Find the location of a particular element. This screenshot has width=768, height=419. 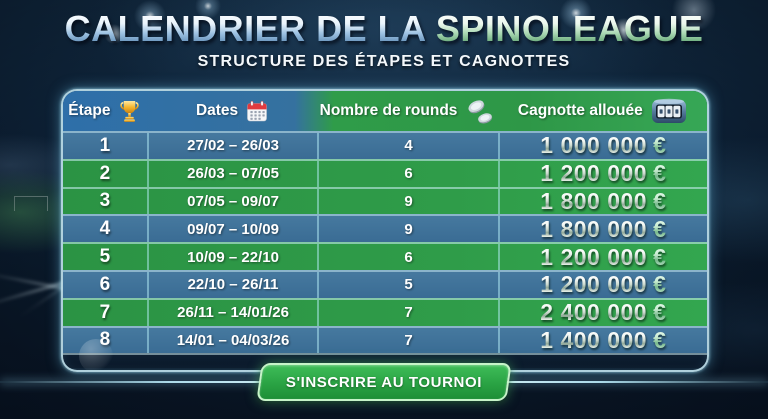

stage-cell: 2 is located at coordinates (105, 173).